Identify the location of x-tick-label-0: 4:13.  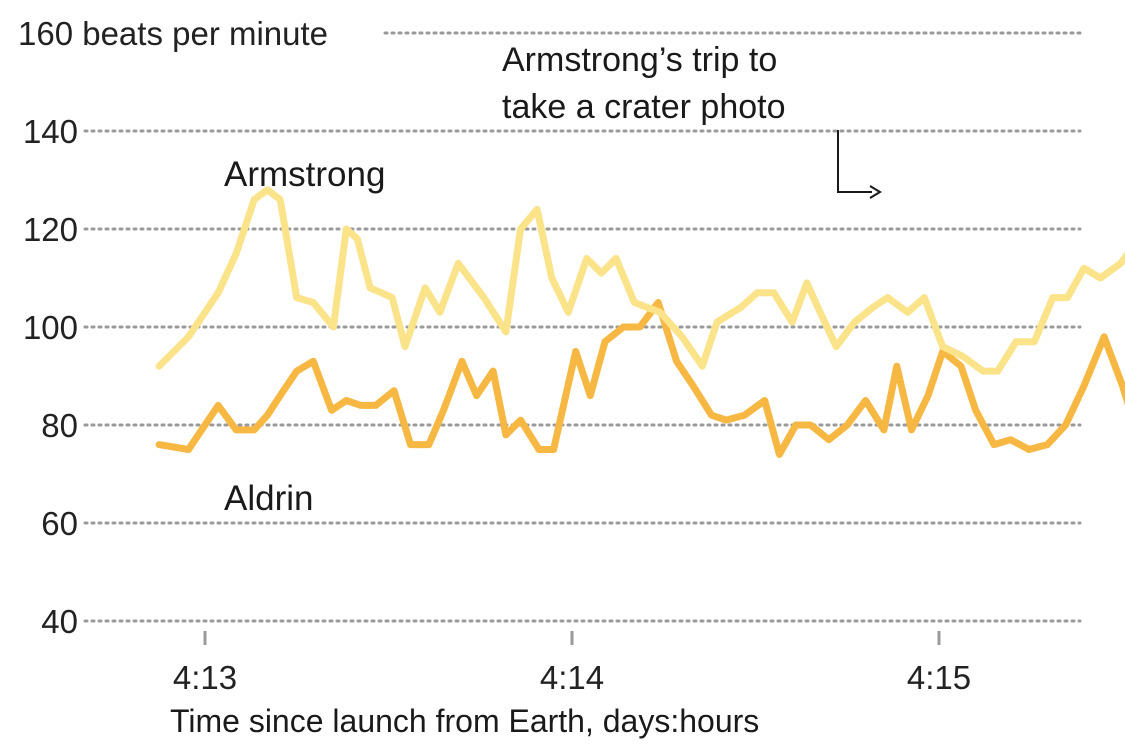
(205, 677).